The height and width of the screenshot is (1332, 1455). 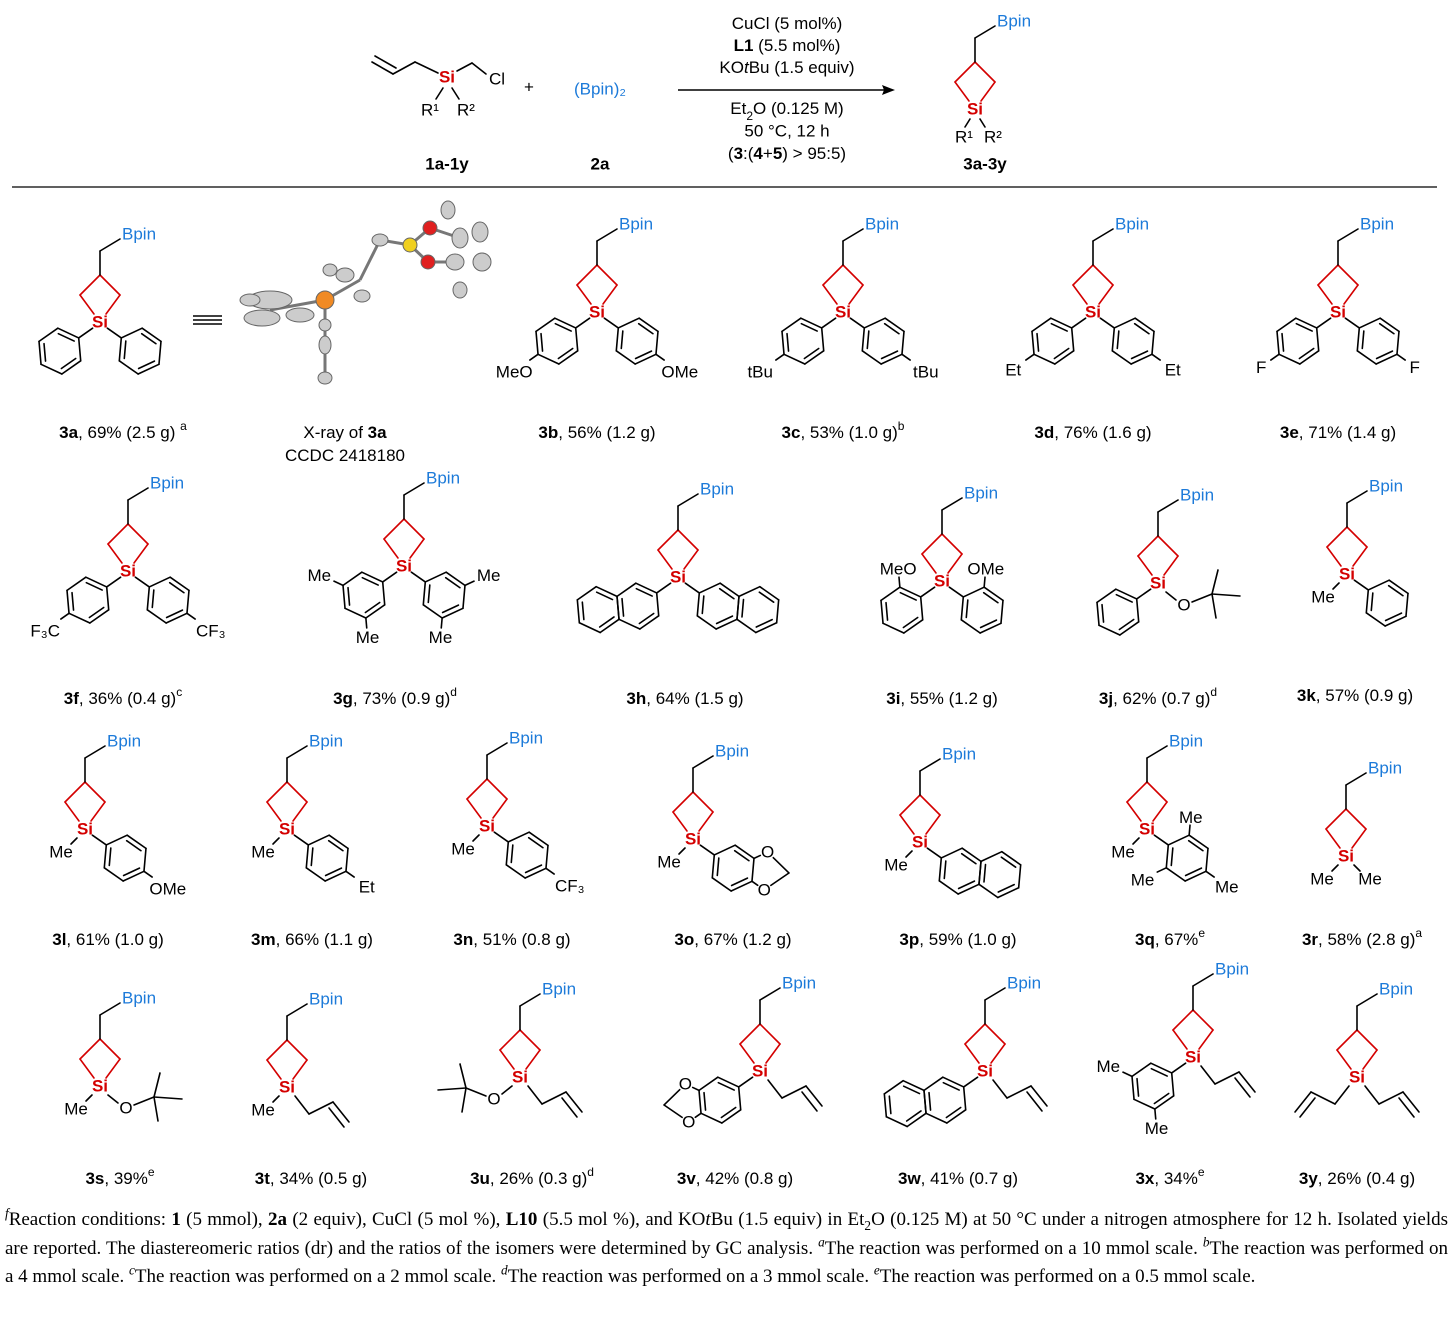 I want to click on compound-caption: 3x, 34%e, so click(x=1169, y=1176).